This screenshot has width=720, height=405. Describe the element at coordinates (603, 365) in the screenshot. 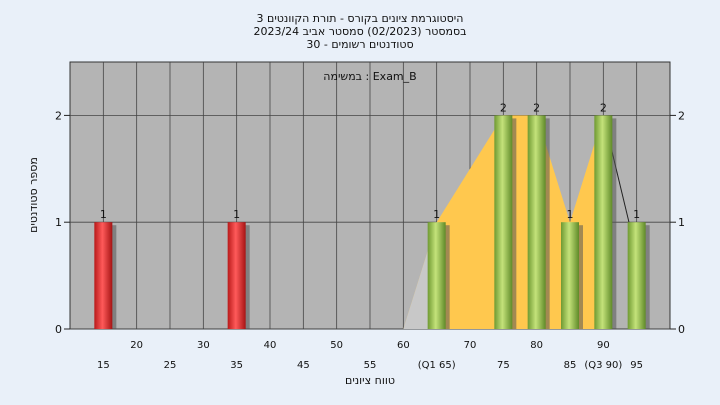

I see `x-tick-label-lower: (Q3 90)` at that location.